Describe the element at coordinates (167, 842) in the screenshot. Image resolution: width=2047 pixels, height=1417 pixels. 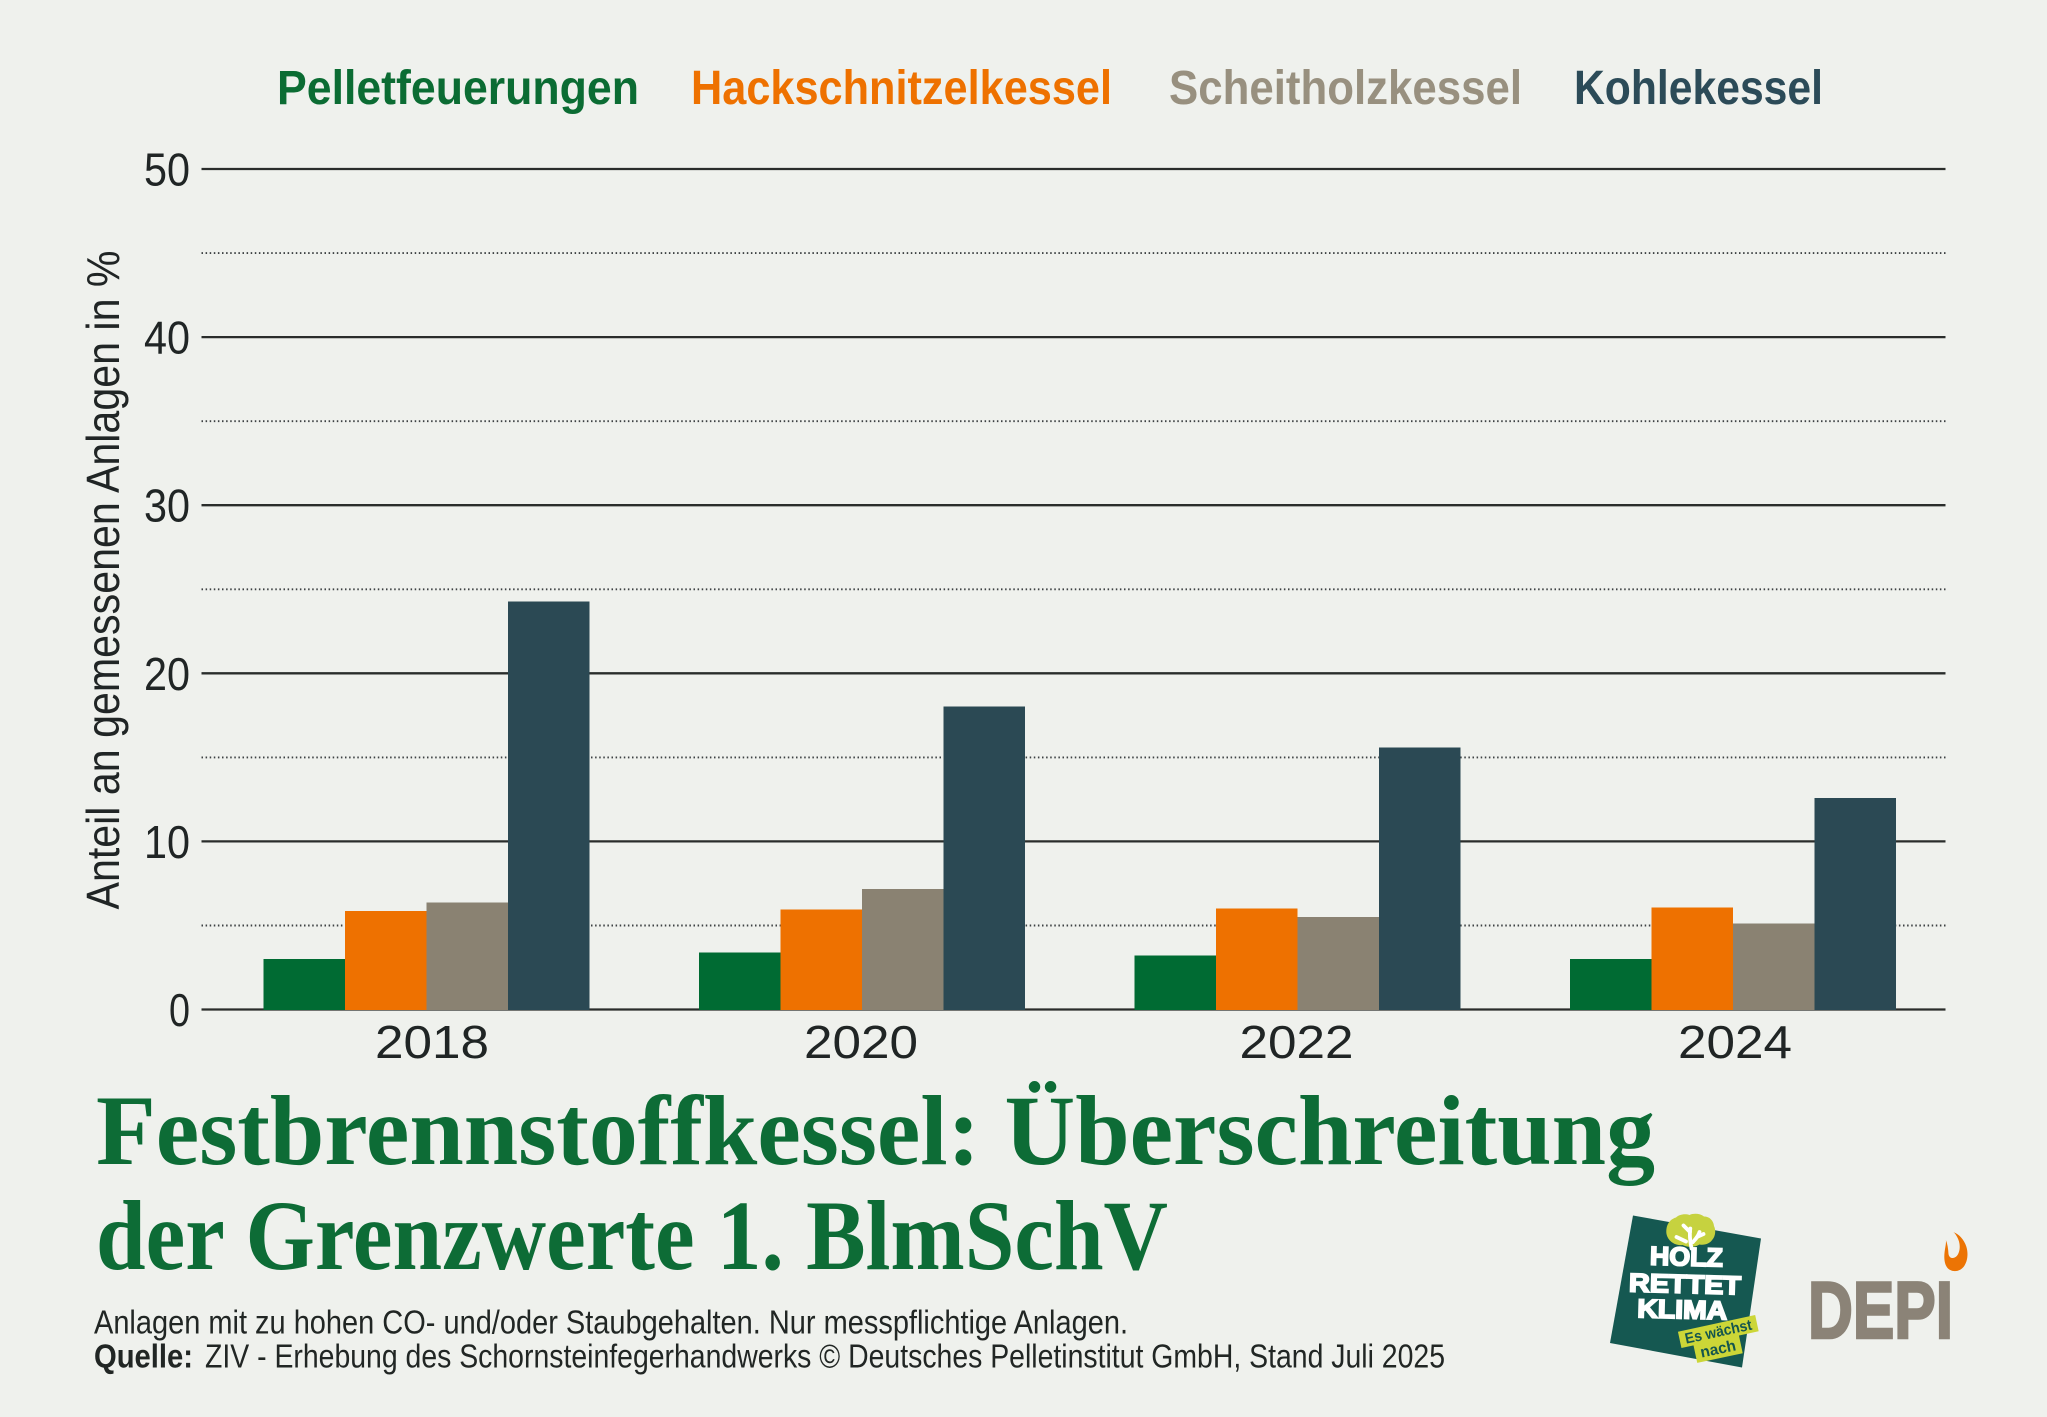
I see `svg-text: 10` at that location.